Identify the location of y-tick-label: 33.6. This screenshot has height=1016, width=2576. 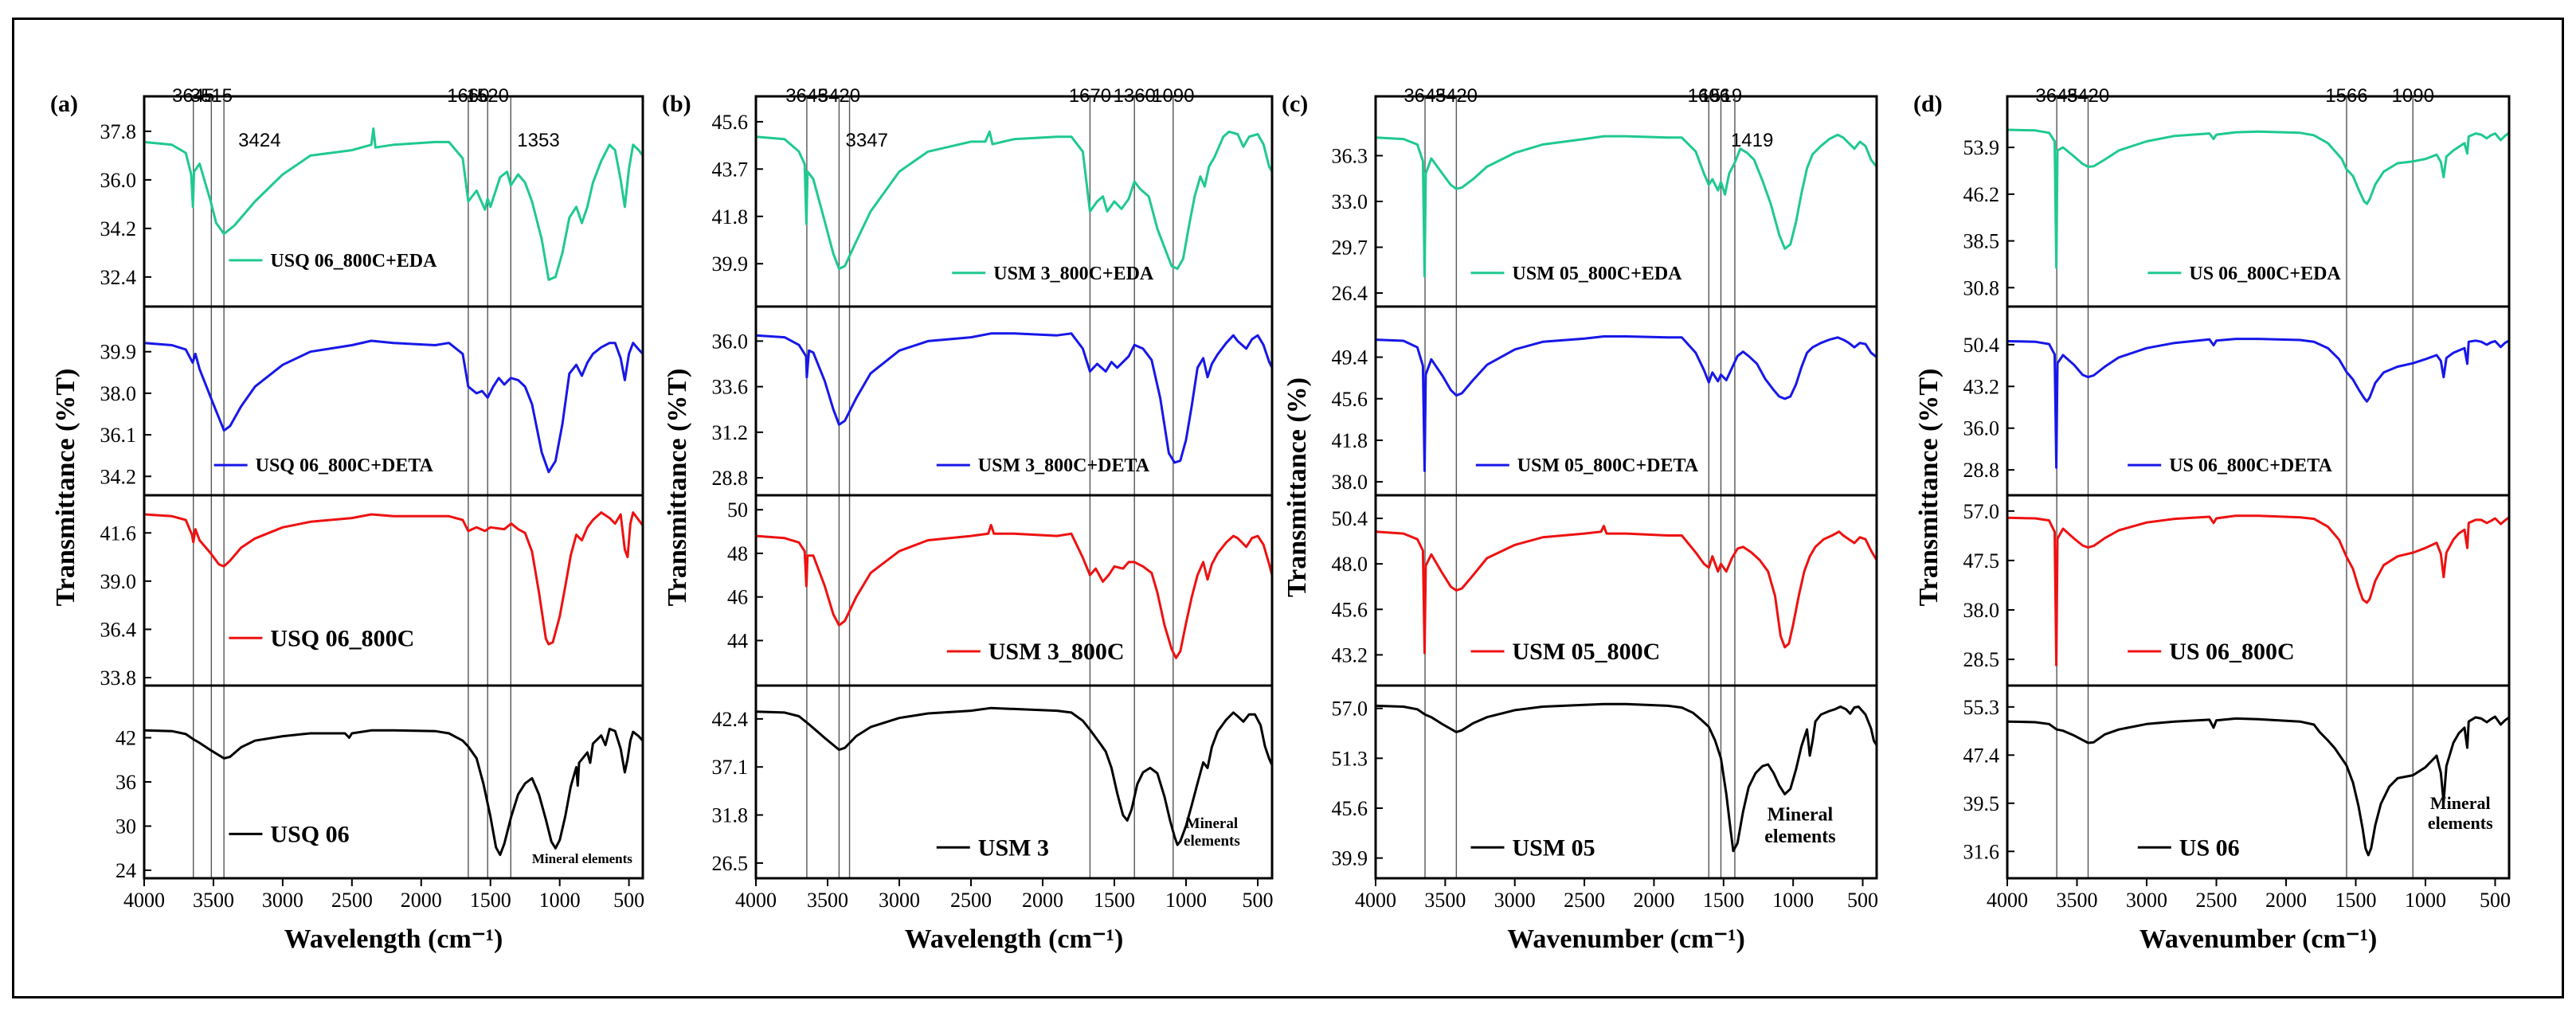
(730, 388).